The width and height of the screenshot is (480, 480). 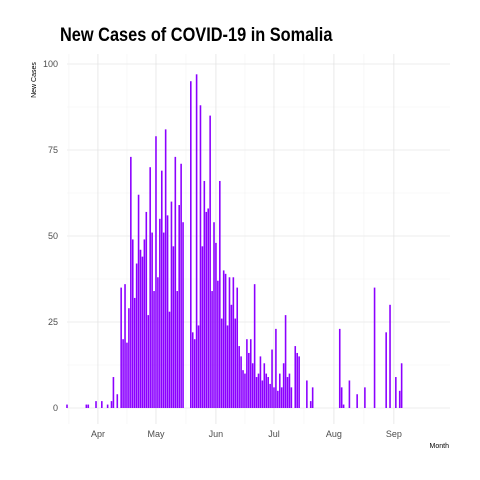 What do you see at coordinates (50, 236) in the screenshot?
I see `y-tick-labels: 0 25 50 75 100` at bounding box center [50, 236].